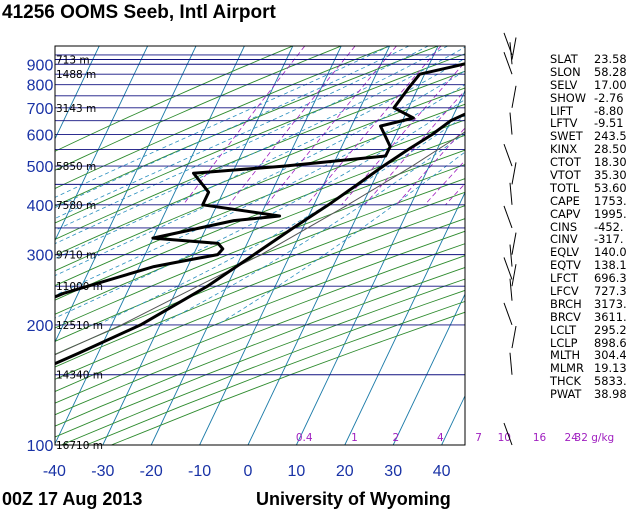 Image resolution: width=640 pixels, height=512 pixels. Describe the element at coordinates (593, 97) in the screenshot. I see `index-row: SHOW -2.76` at that location.